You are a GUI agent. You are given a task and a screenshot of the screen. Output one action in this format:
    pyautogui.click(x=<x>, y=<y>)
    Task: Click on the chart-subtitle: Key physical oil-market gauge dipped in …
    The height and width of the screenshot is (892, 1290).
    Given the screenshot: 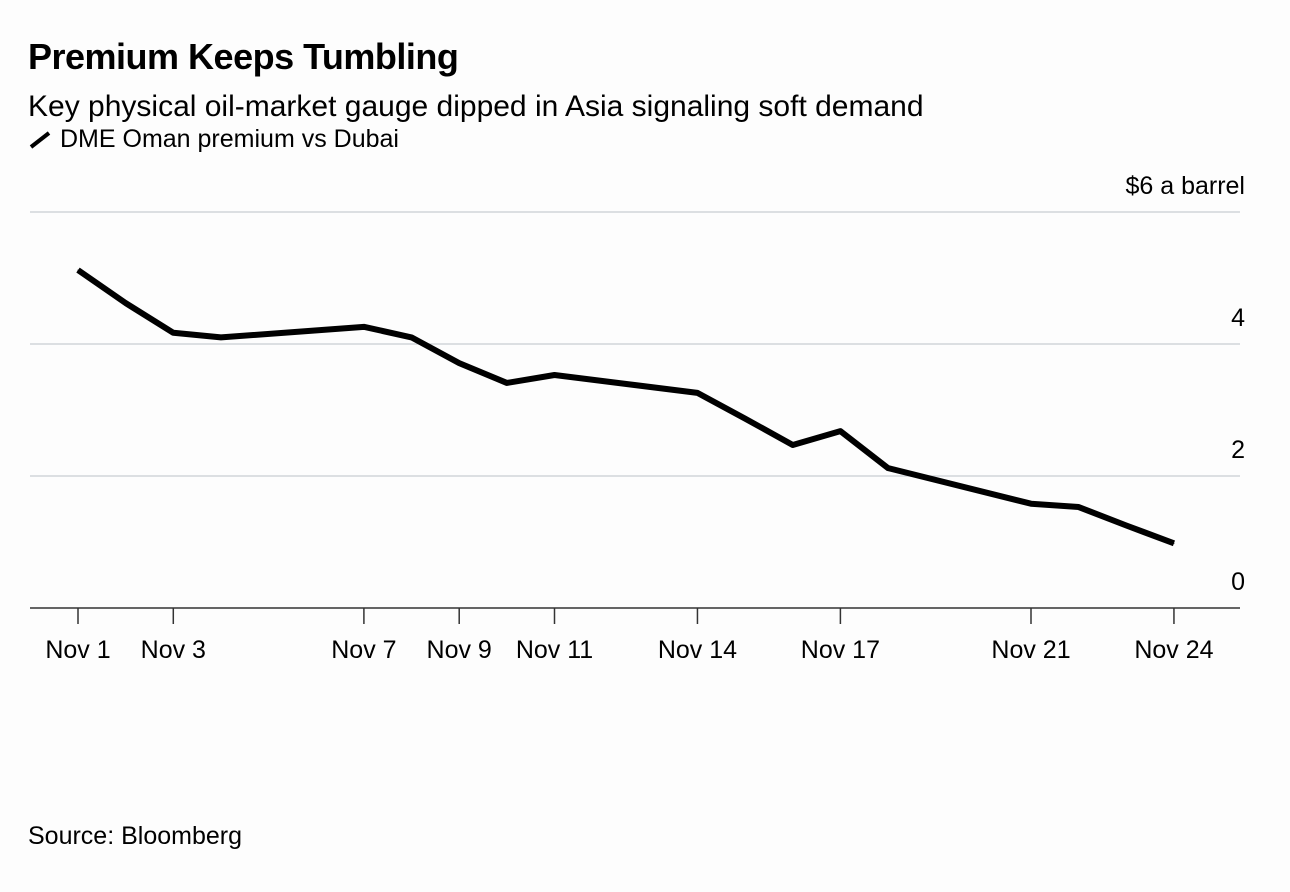 What is the action you would take?
    pyautogui.click(x=476, y=106)
    